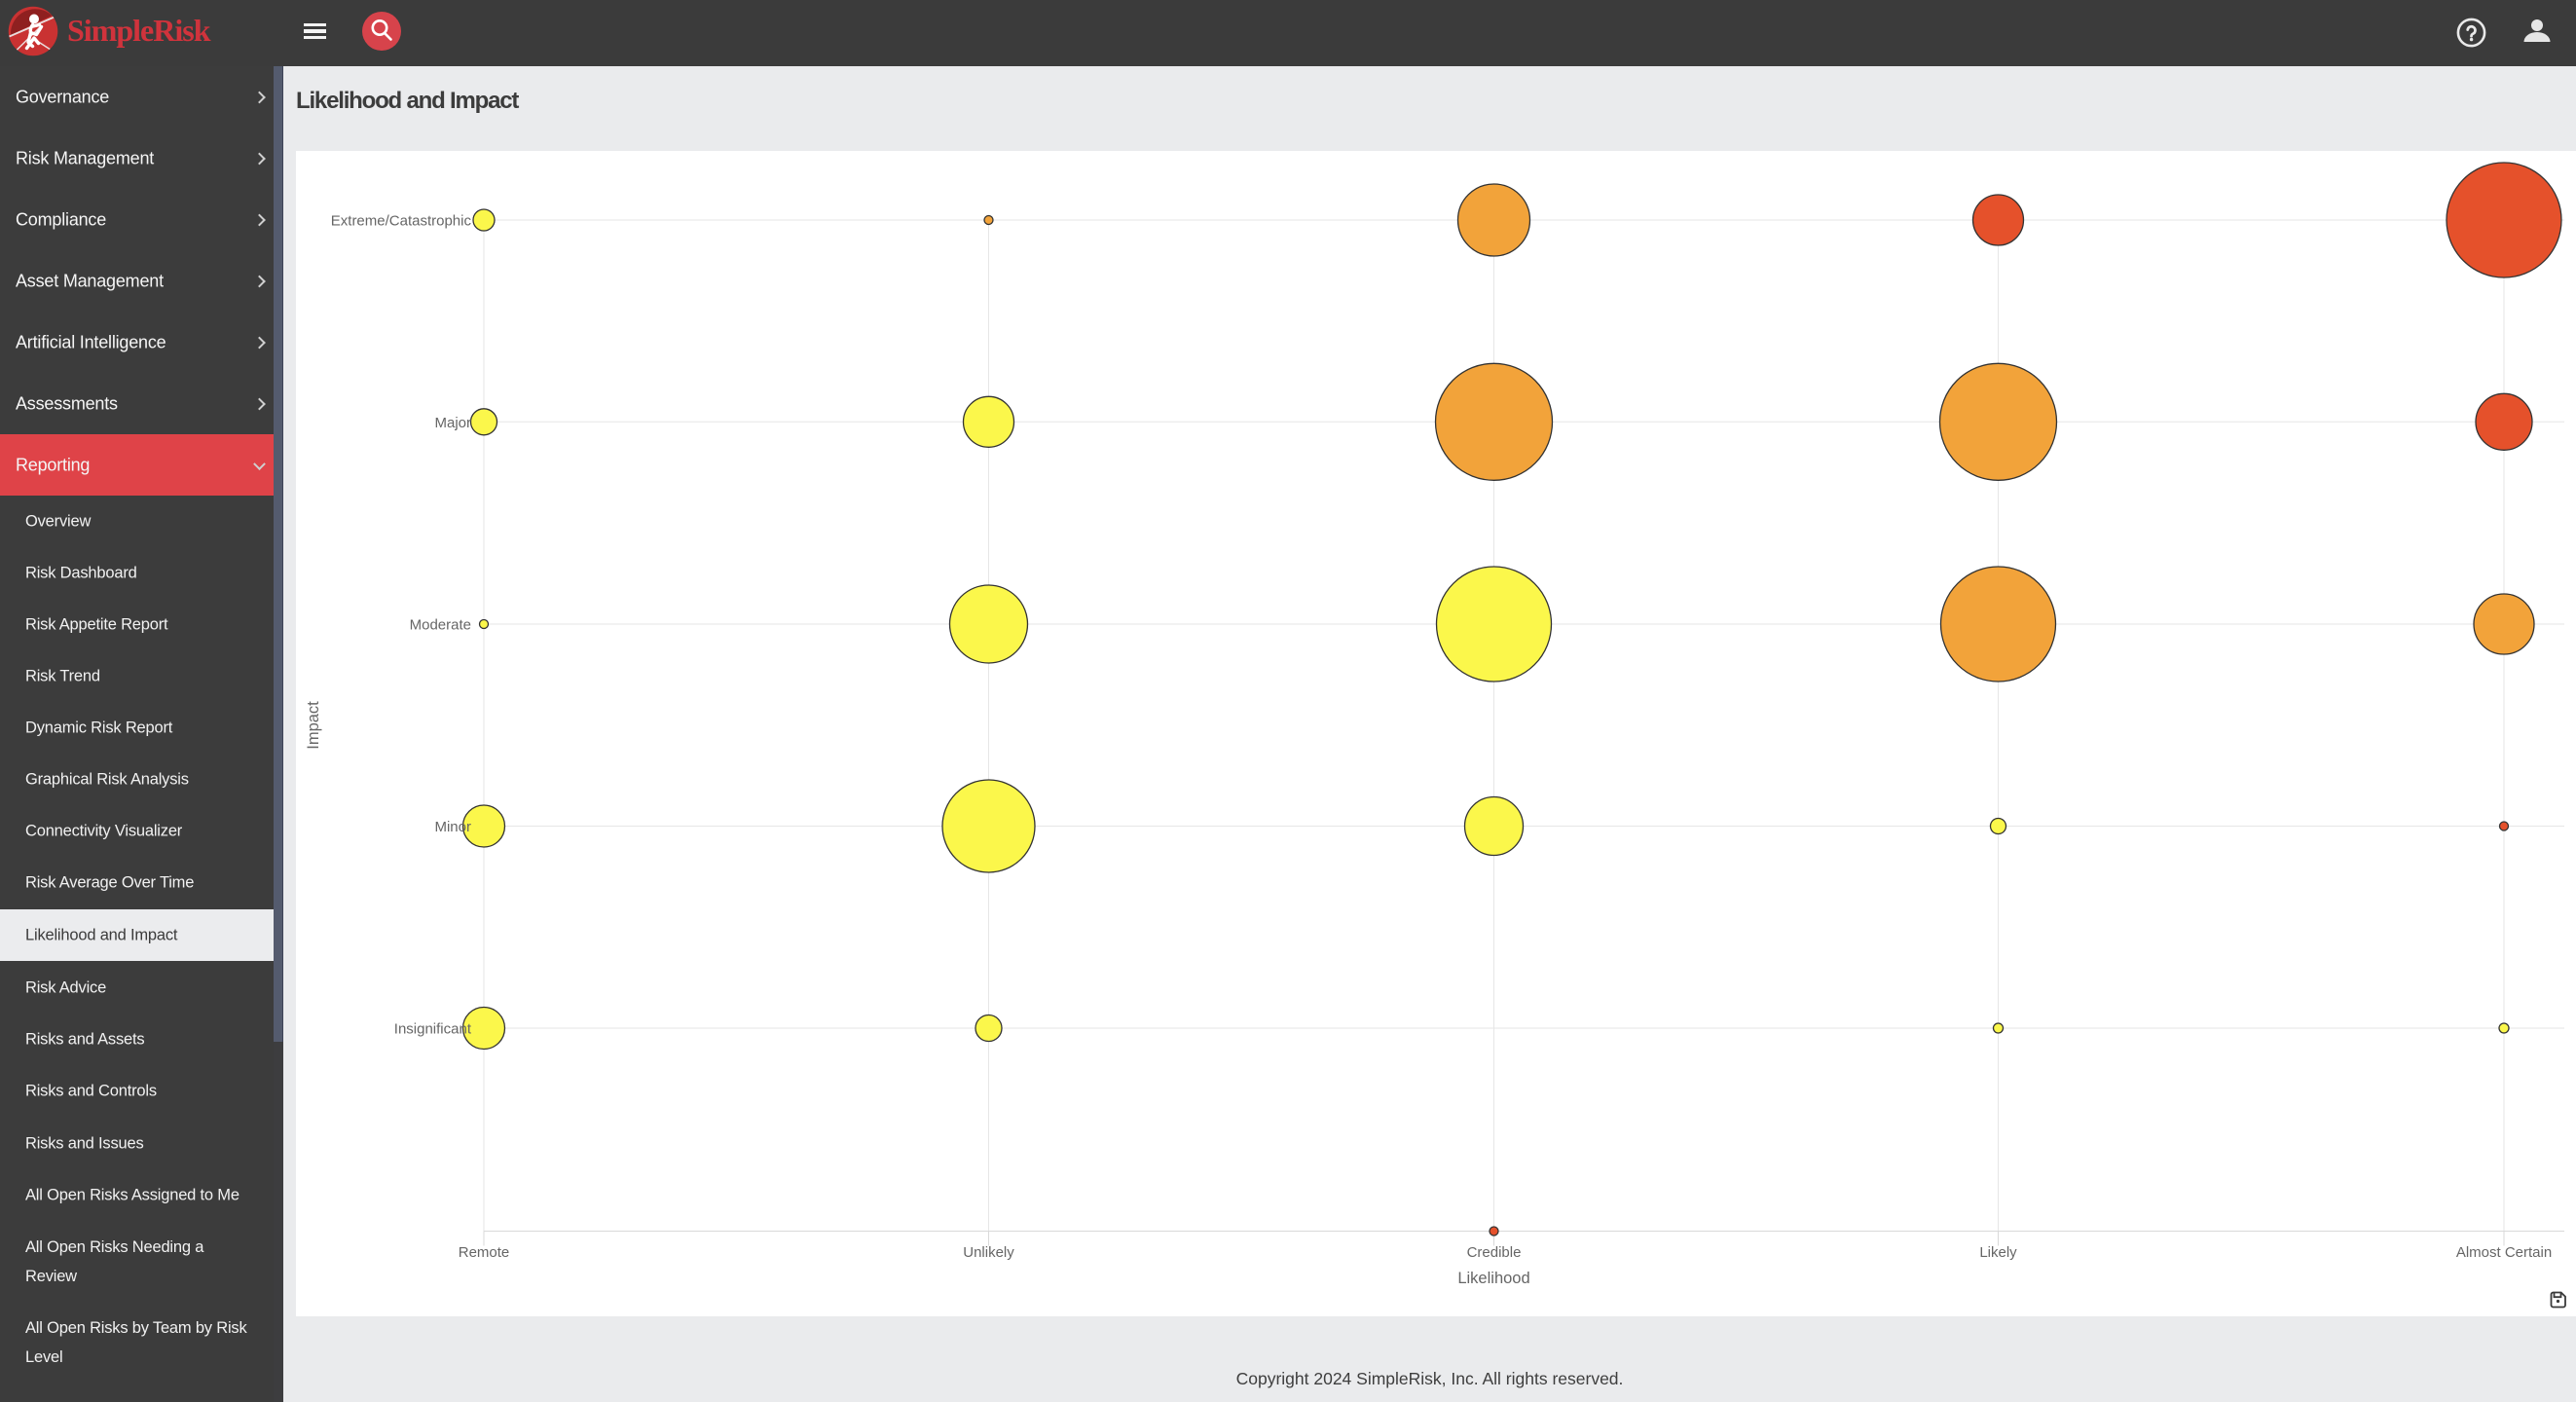  What do you see at coordinates (988, 1252) in the screenshot?
I see `svg-text: Unlikely` at bounding box center [988, 1252].